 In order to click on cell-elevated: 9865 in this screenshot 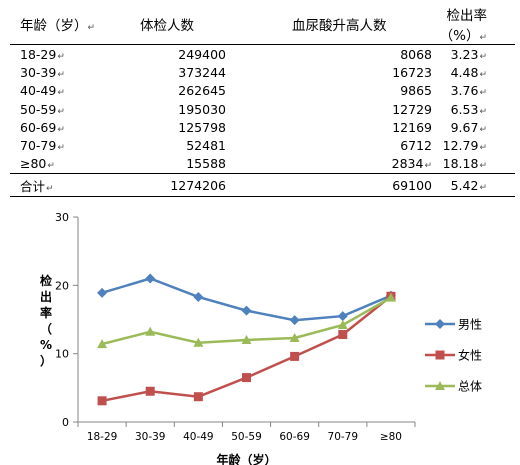, I will do `click(416, 91)`.